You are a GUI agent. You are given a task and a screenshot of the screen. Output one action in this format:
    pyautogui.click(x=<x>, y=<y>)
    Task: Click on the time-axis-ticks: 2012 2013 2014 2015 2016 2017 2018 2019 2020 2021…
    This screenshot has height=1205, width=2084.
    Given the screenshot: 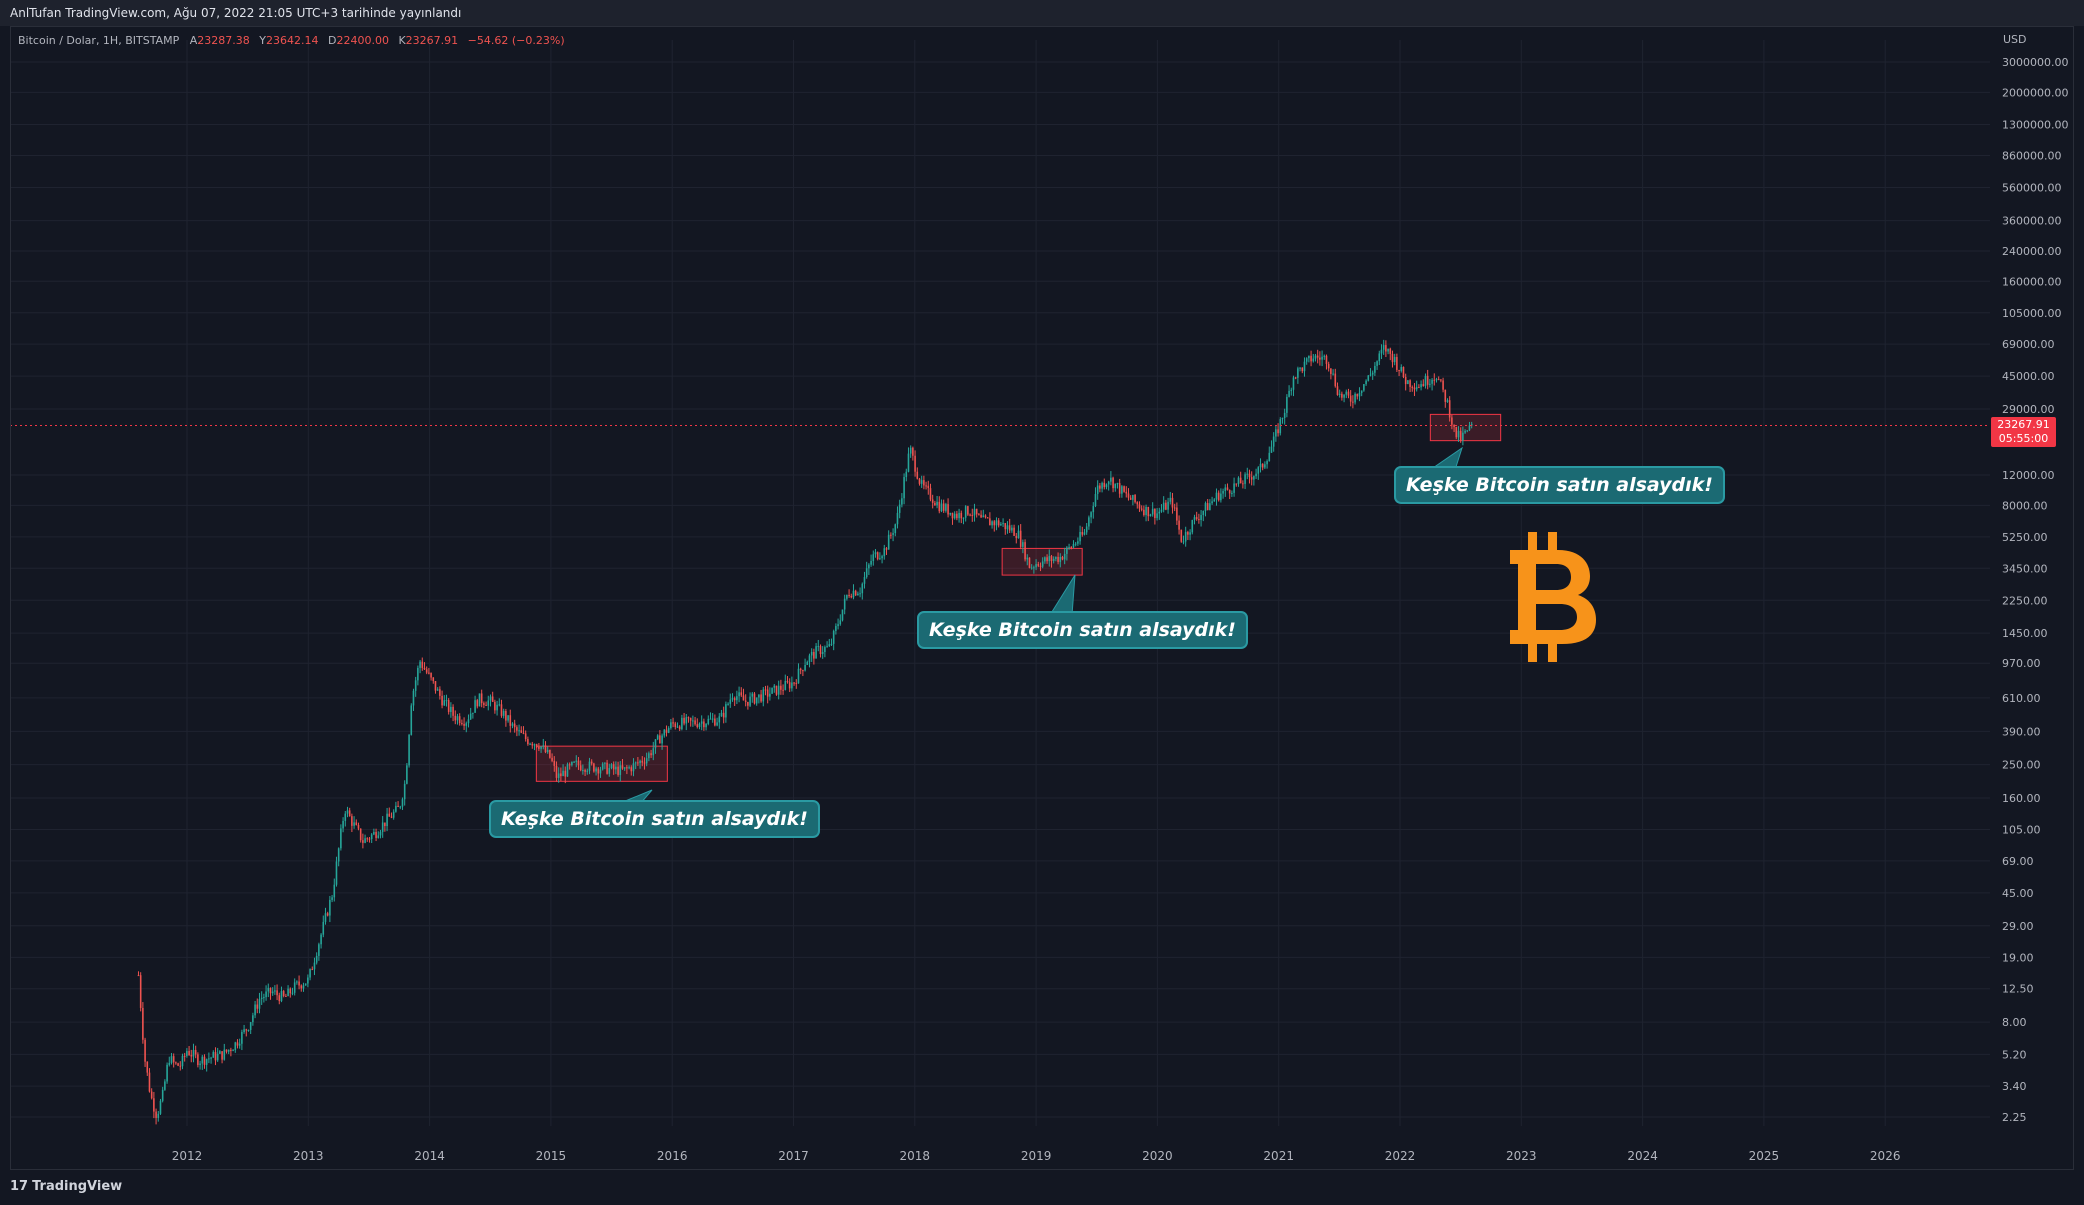 What is the action you would take?
    pyautogui.click(x=1036, y=1156)
    